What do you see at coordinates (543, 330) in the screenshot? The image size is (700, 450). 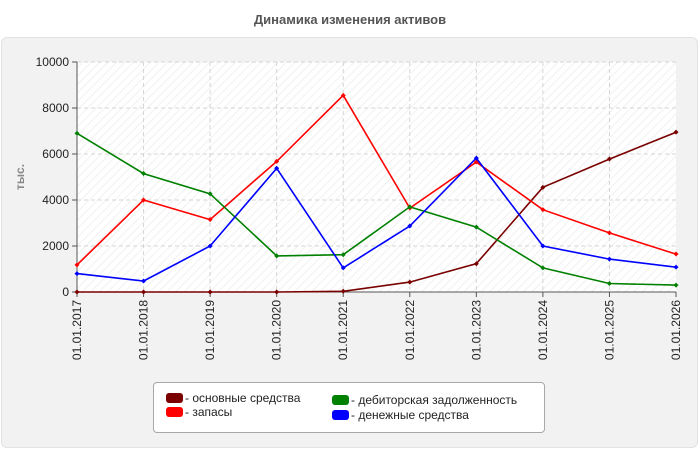 I see `x-tick-label: 01.01.2024` at bounding box center [543, 330].